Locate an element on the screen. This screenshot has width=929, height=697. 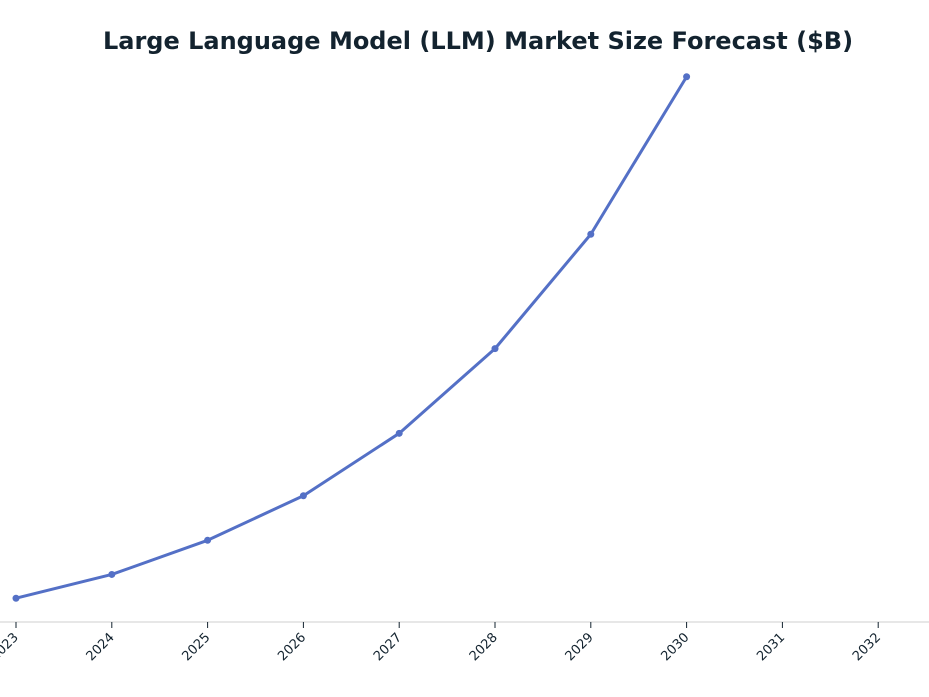
x-tick-label: 2031 is located at coordinates (771, 647).